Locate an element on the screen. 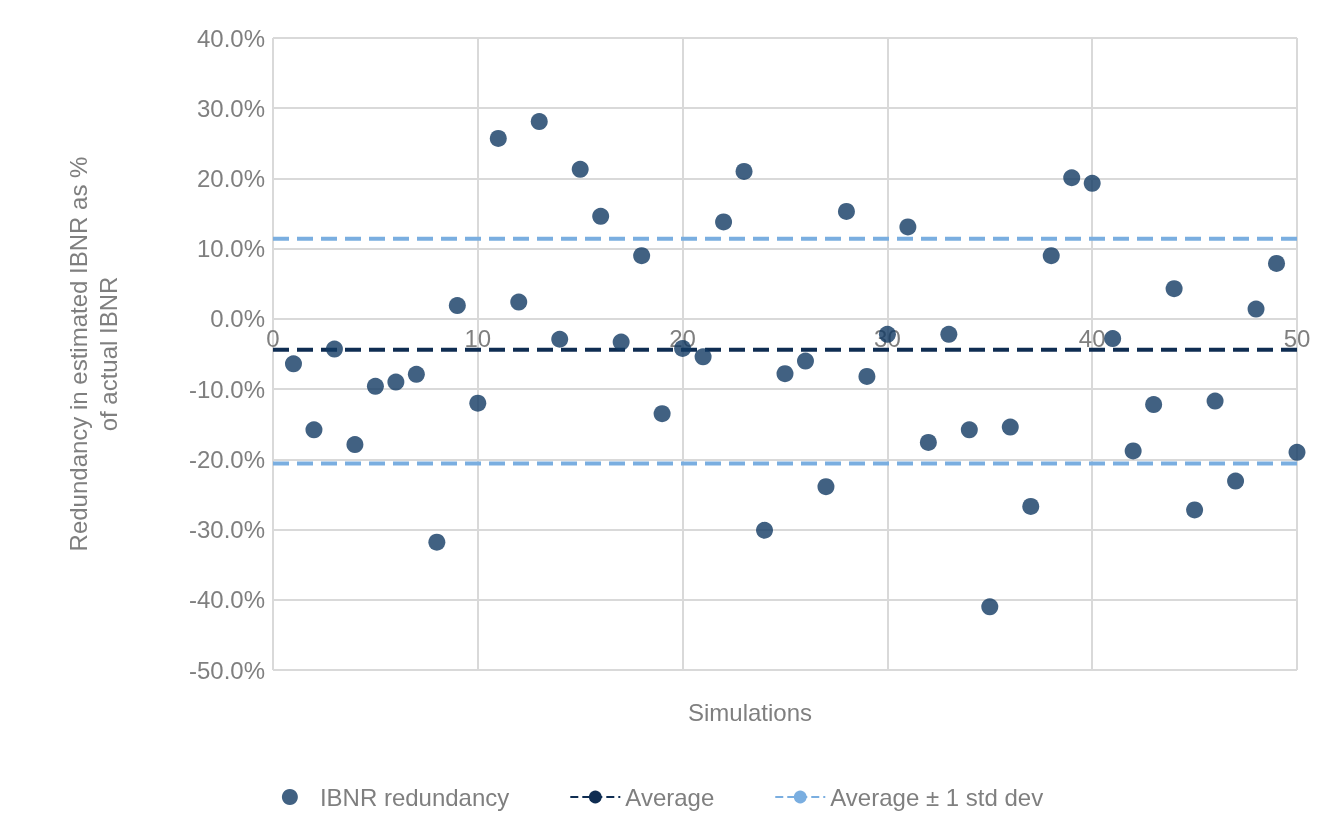 This screenshot has height=826, width=1325. y-tick-label: 0.0% is located at coordinates (237, 319).